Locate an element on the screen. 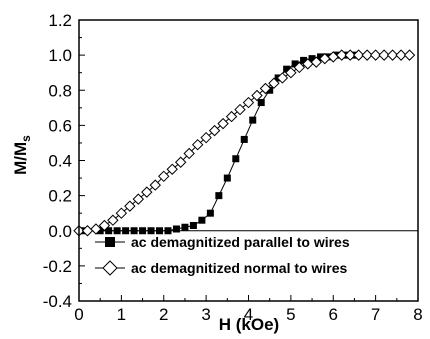  y-tick-label: 0.6 is located at coordinates (60, 125).